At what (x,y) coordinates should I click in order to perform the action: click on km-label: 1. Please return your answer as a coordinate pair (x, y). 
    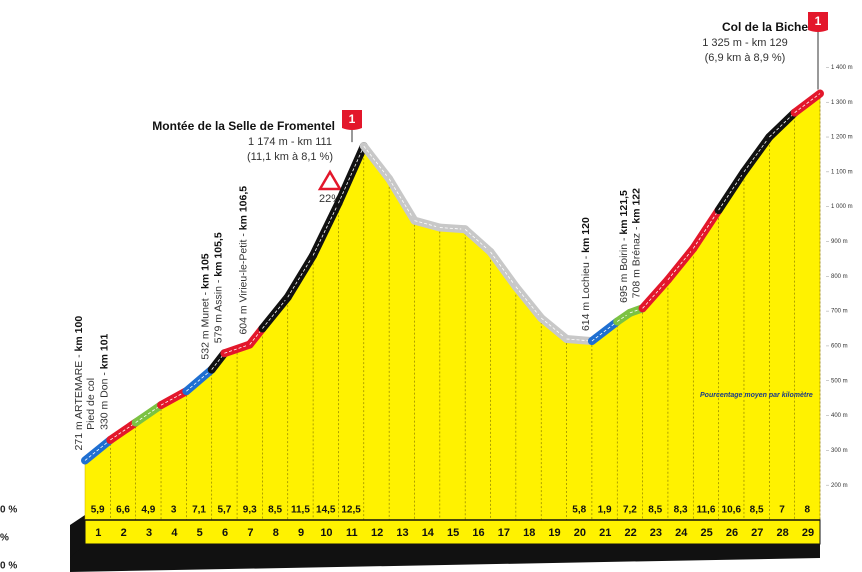
    Looking at the image, I should click on (98, 533).